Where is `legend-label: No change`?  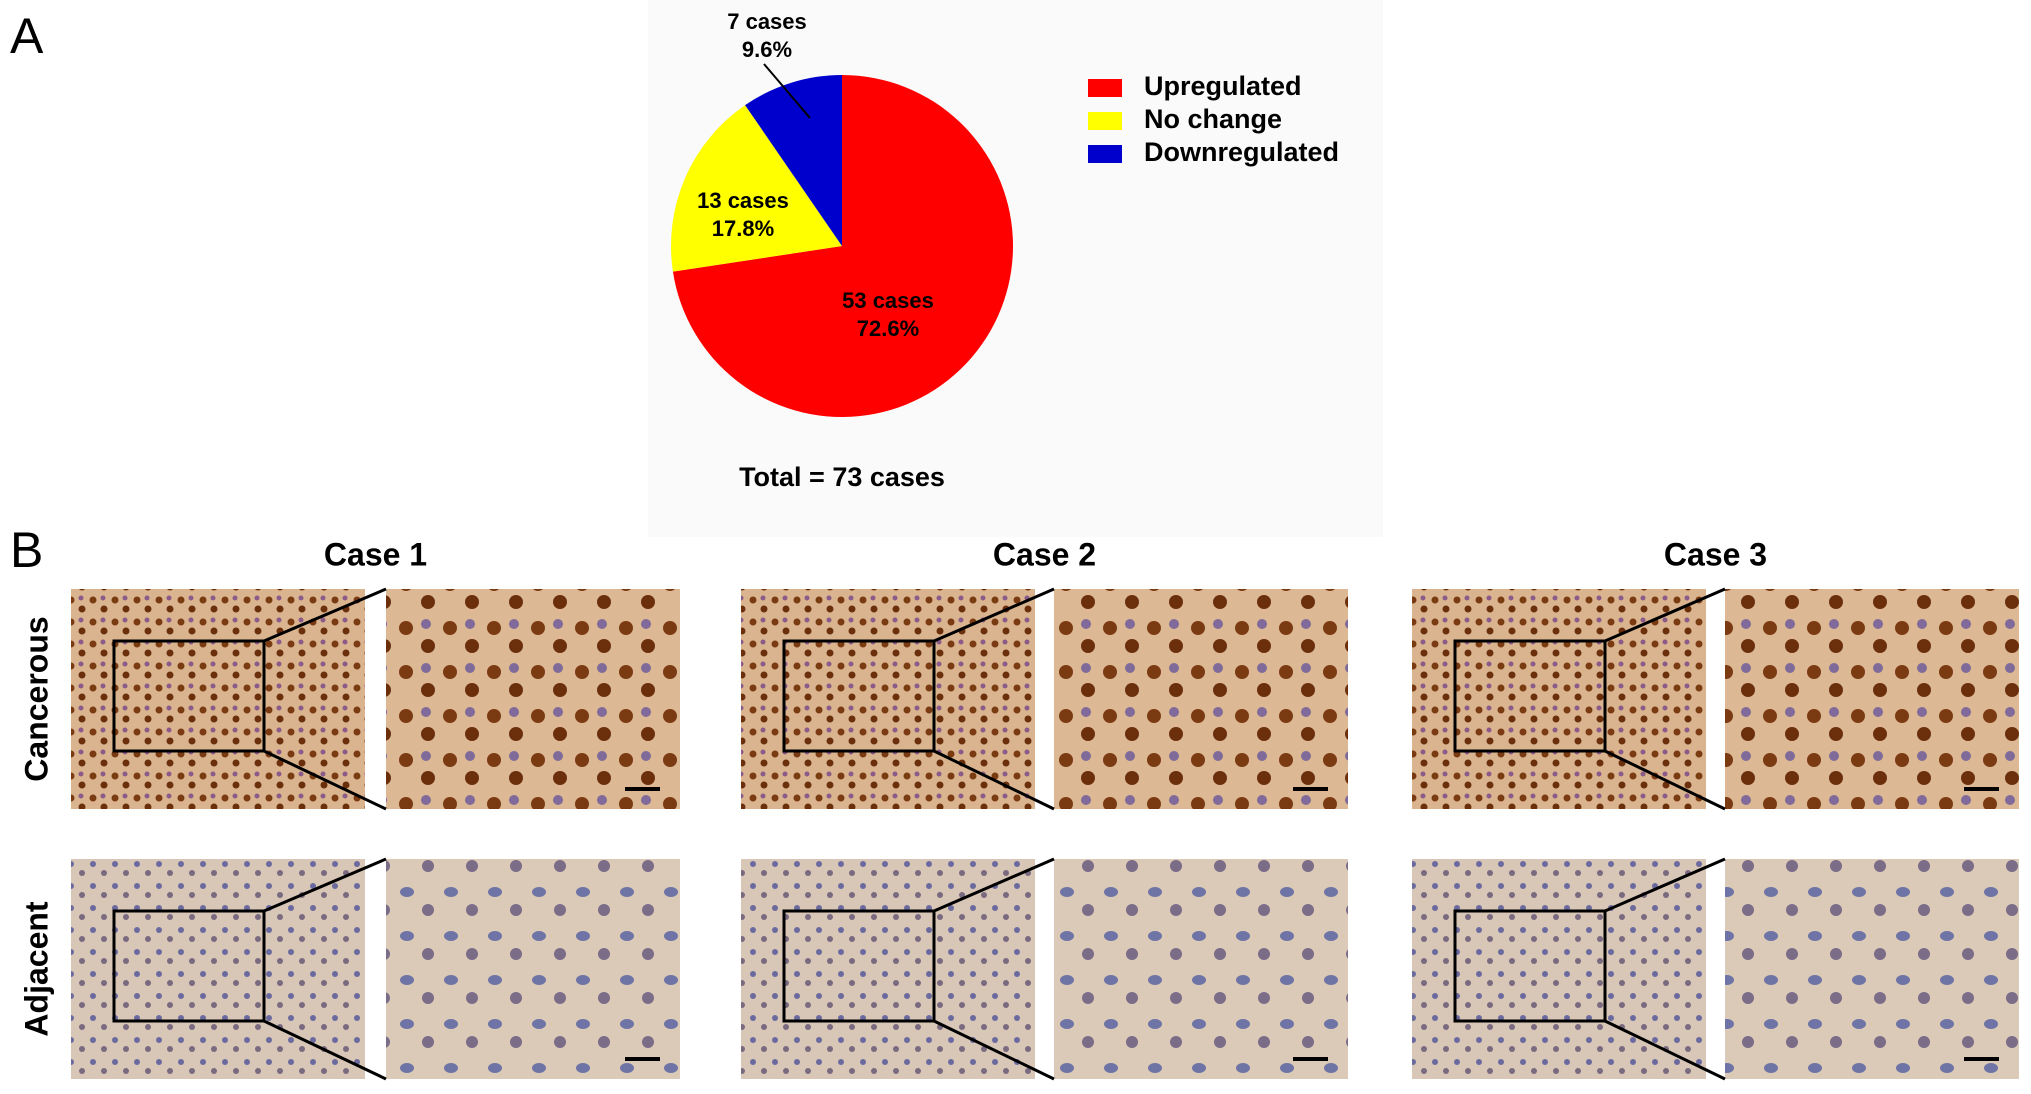 legend-label: No change is located at coordinates (1213, 119).